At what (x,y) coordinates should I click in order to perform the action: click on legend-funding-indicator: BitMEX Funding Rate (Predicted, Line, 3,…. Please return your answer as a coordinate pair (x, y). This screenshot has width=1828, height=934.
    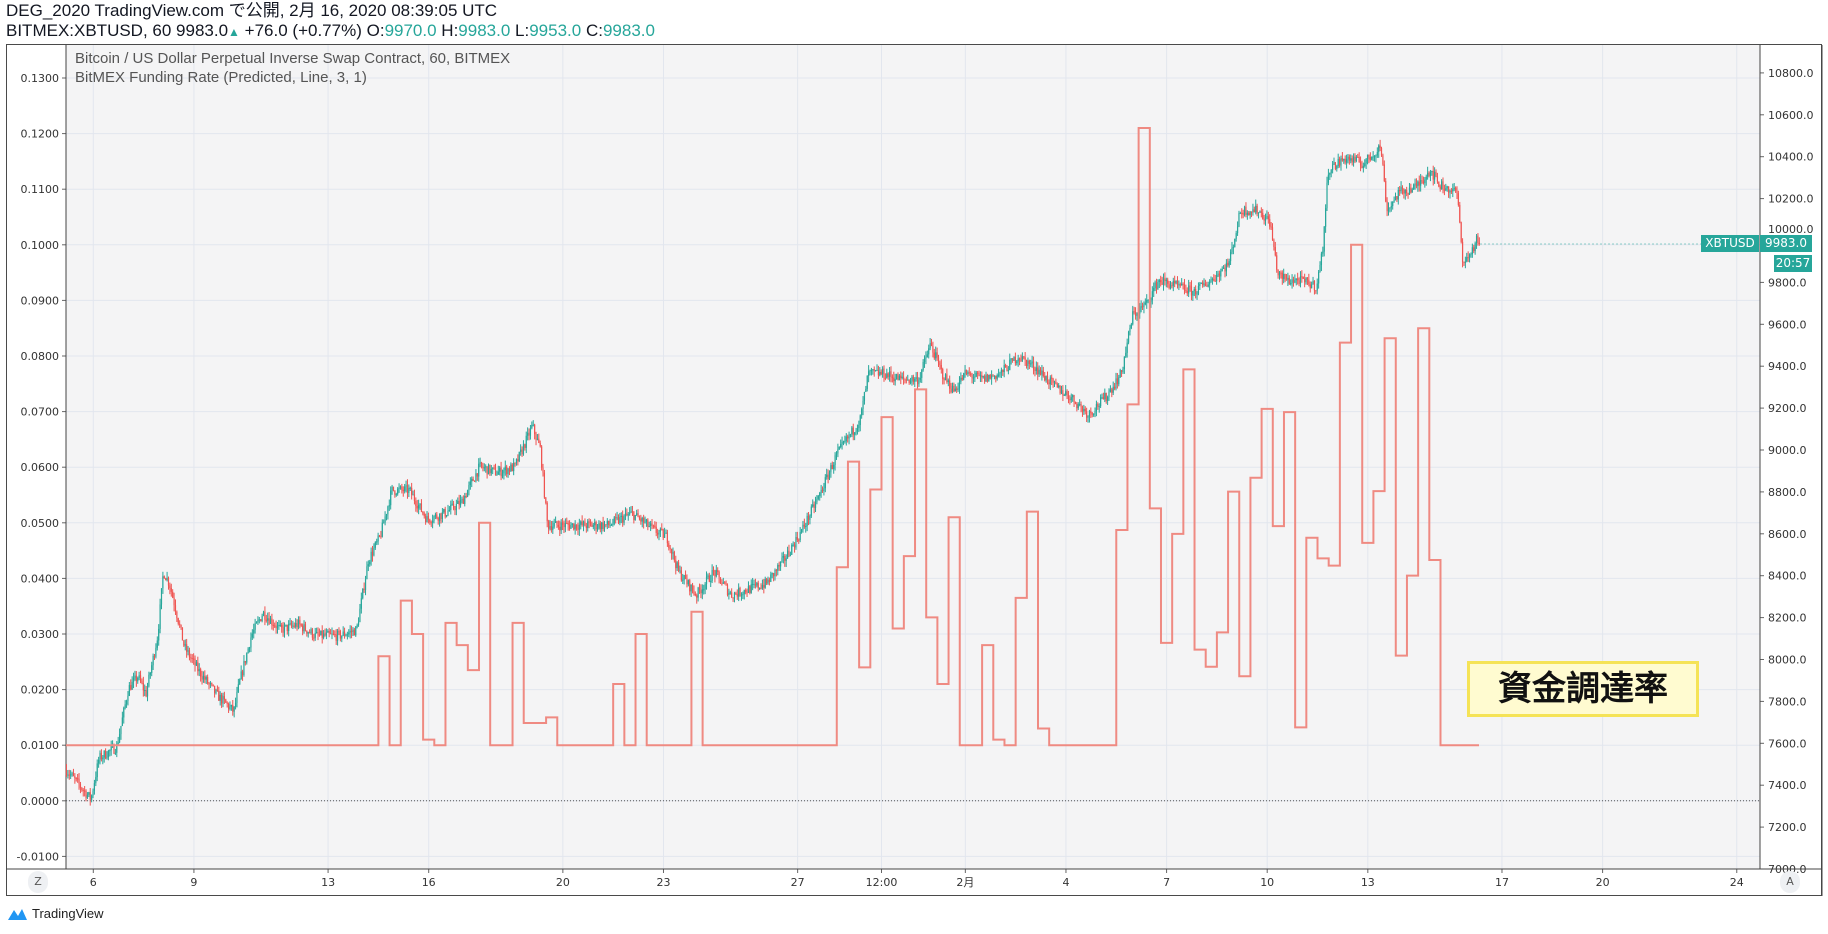
    Looking at the image, I should click on (221, 77).